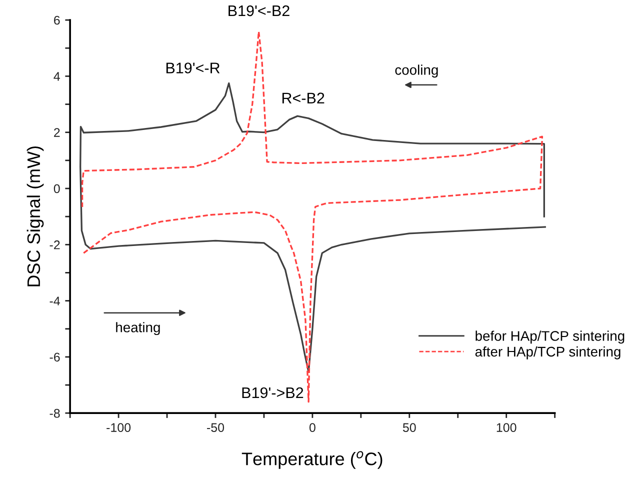 This screenshot has height=477, width=637. Describe the element at coordinates (259, 10) in the screenshot. I see `annotation: B19'<-B2` at that location.